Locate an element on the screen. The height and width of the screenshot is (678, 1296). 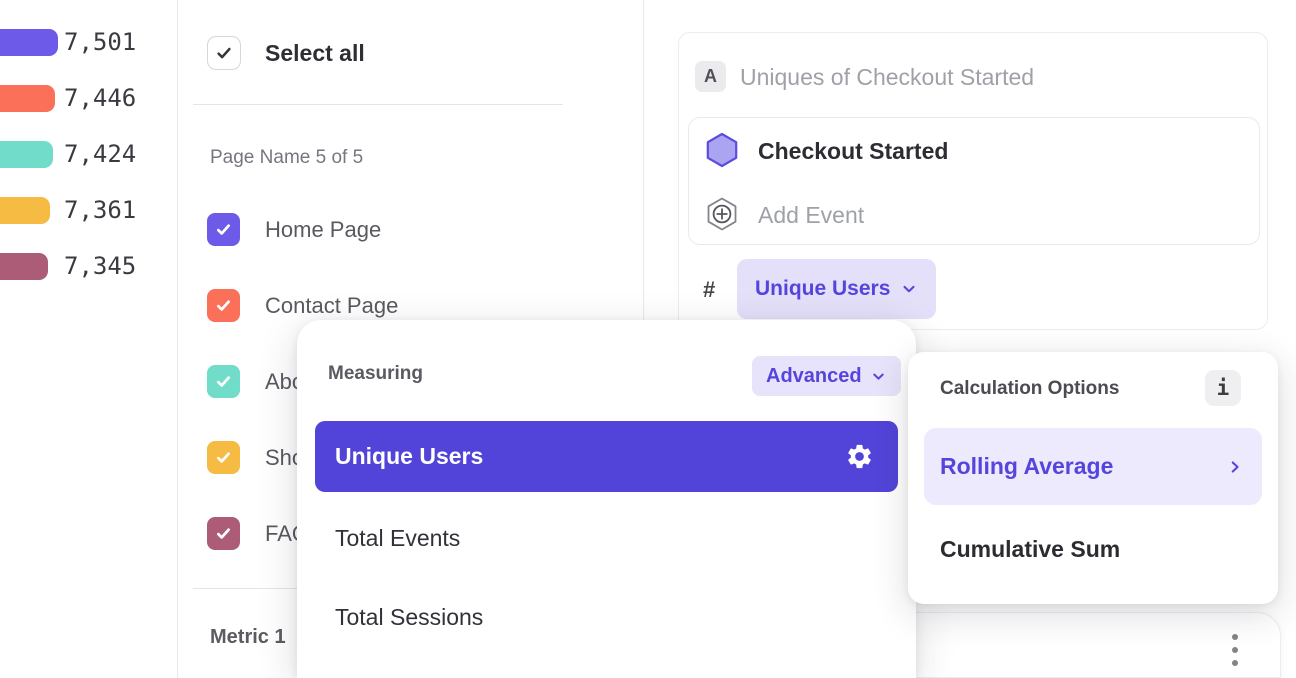
measure-type-symbol: # is located at coordinates (709, 289).